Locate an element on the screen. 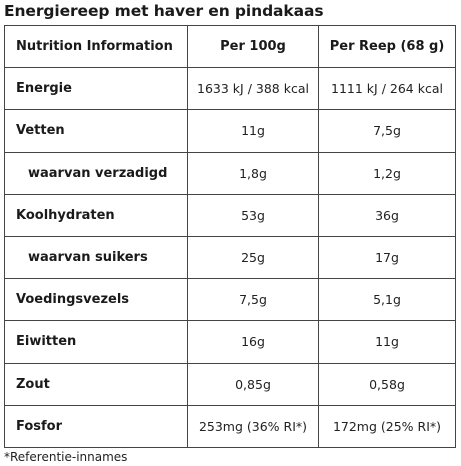  cell-per-bar: 0,58g is located at coordinates (387, 384).